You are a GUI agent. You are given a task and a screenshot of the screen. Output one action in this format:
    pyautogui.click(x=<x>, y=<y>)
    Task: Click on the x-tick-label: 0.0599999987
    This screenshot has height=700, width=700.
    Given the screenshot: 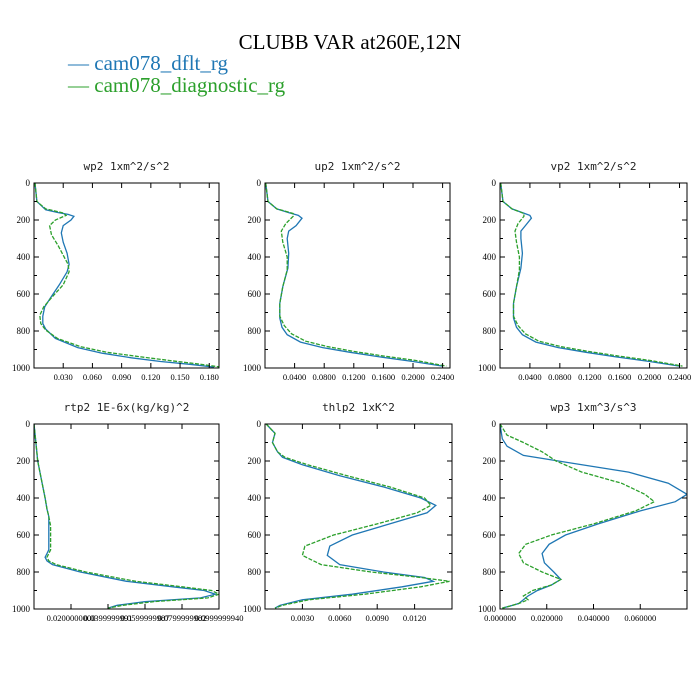 What is the action you would take?
    pyautogui.click(x=145, y=618)
    